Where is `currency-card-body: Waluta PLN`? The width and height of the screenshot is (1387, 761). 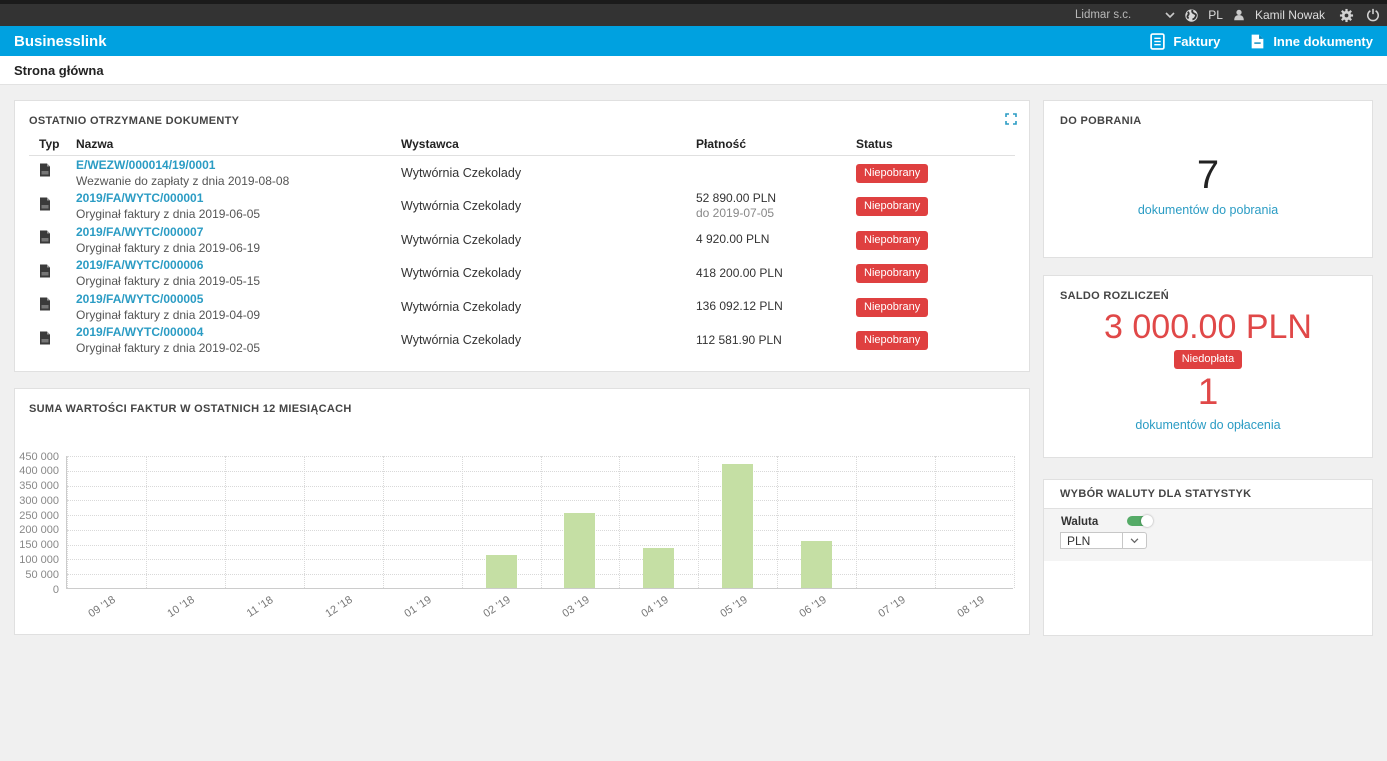 currency-card-body: Waluta PLN is located at coordinates (1208, 535).